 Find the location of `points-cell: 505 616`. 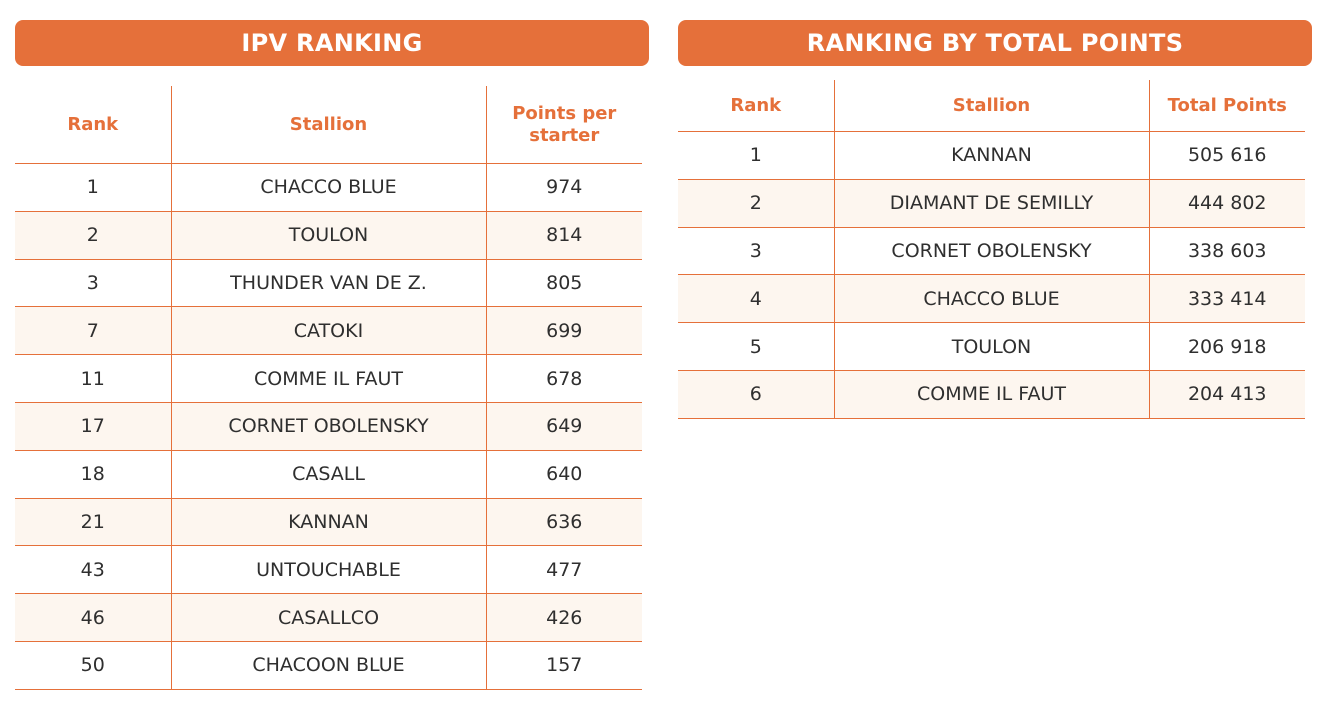

points-cell: 505 616 is located at coordinates (1226, 155).